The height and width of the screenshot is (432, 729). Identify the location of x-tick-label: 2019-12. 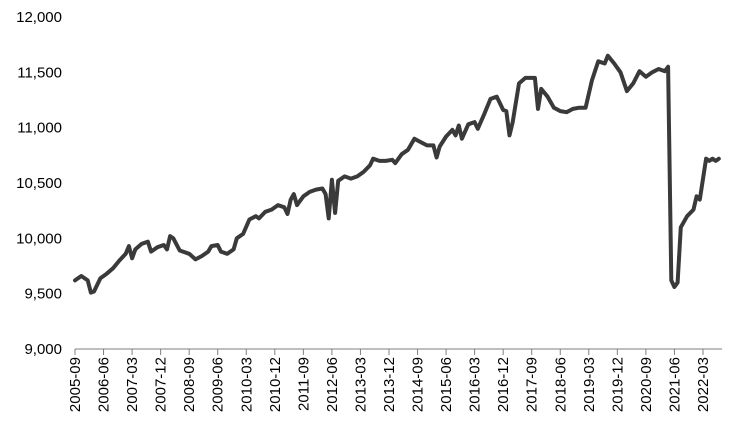
(617, 384).